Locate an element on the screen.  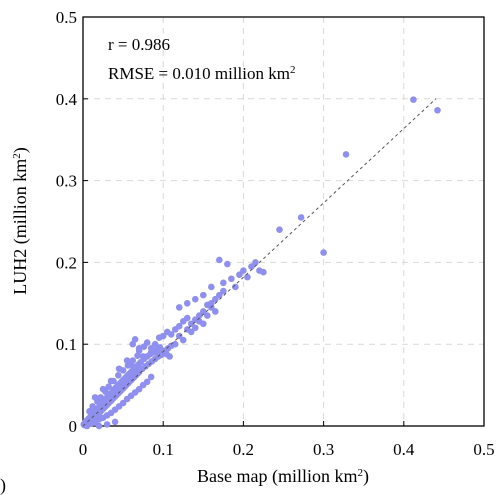
r-annotation: r = 0.986 is located at coordinates (139, 44).